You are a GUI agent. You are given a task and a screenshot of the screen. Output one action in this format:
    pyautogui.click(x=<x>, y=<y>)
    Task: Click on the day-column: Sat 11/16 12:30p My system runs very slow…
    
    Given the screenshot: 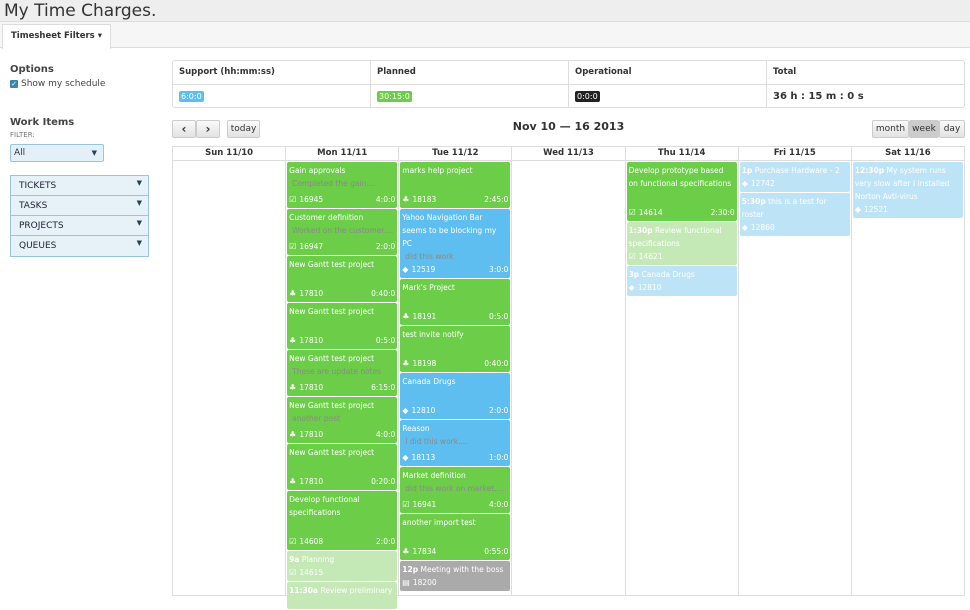 What is the action you would take?
    pyautogui.click(x=907, y=371)
    